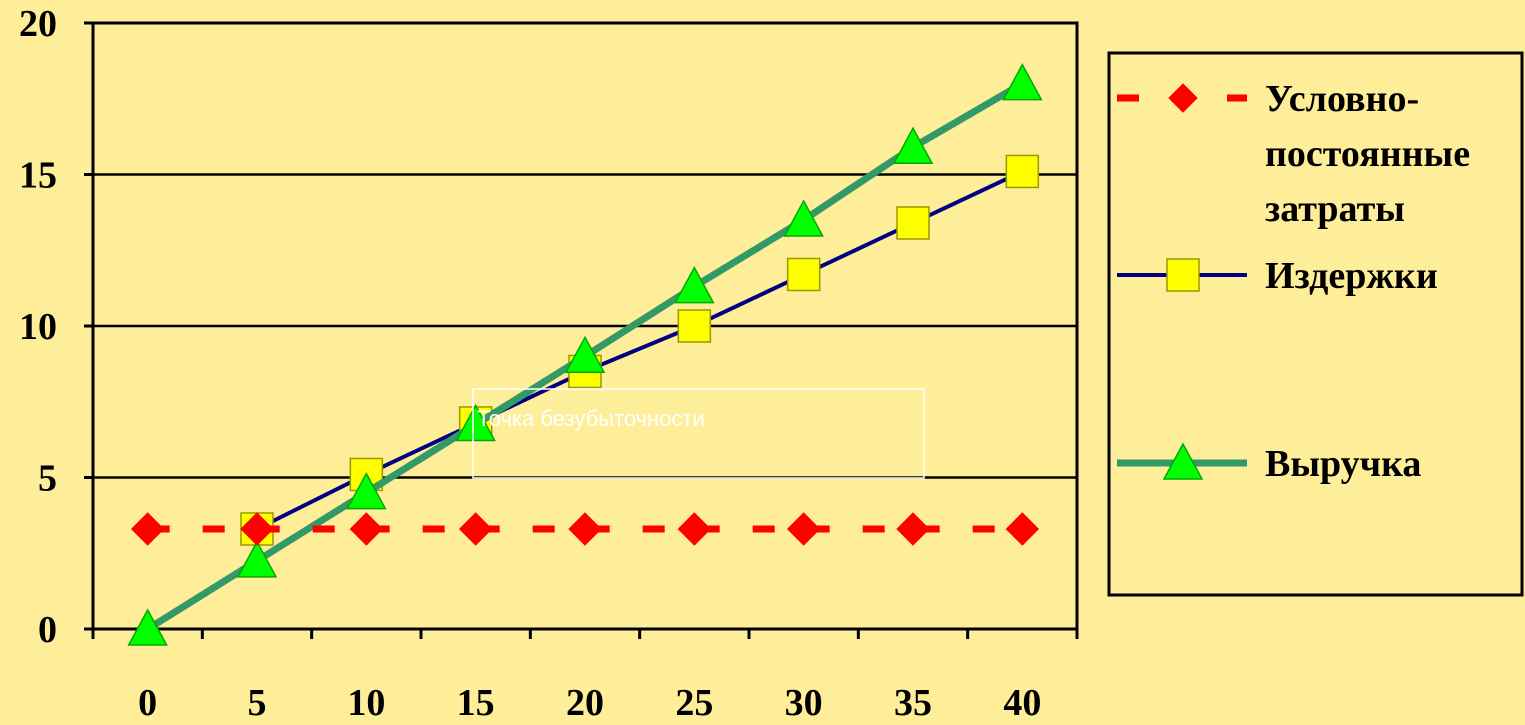 This screenshot has height=725, width=1525. What do you see at coordinates (47, 630) in the screenshot?
I see `y-tick-label: 0` at bounding box center [47, 630].